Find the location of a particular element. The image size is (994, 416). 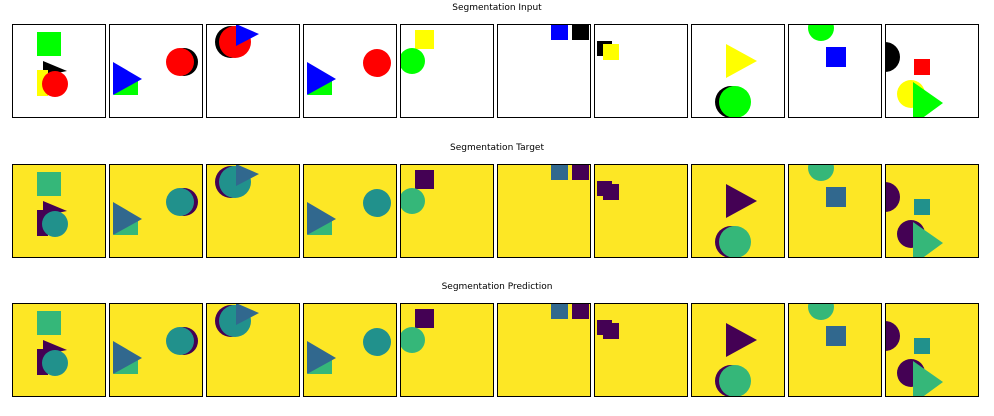

row-title-input: Segmentation Input is located at coordinates (497, 8).